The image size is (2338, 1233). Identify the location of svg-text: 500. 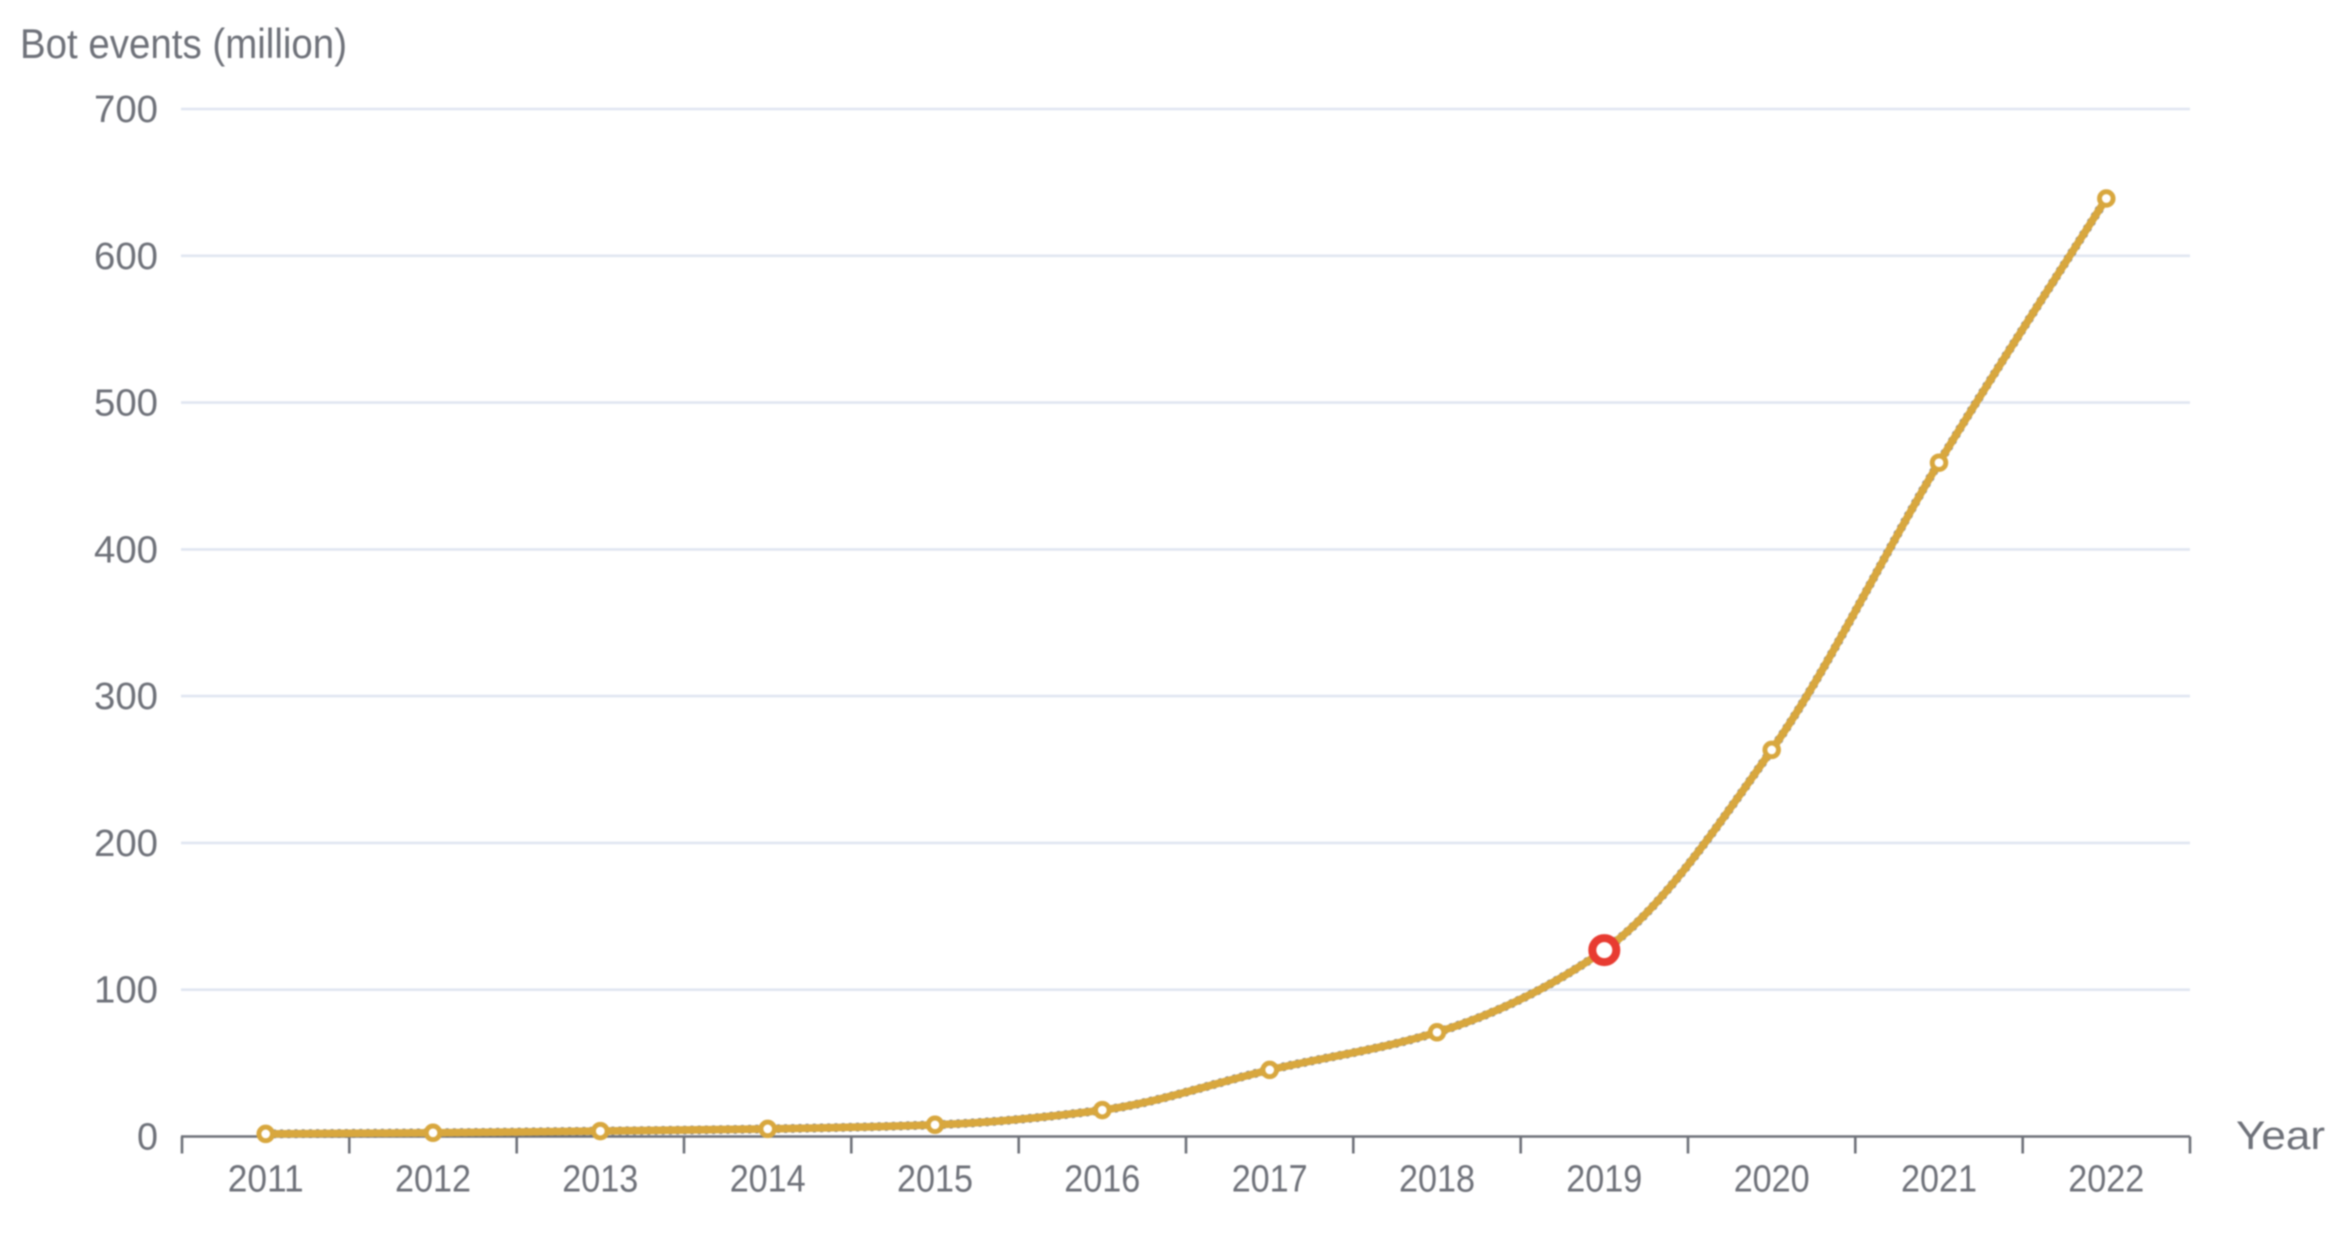
(126, 404).